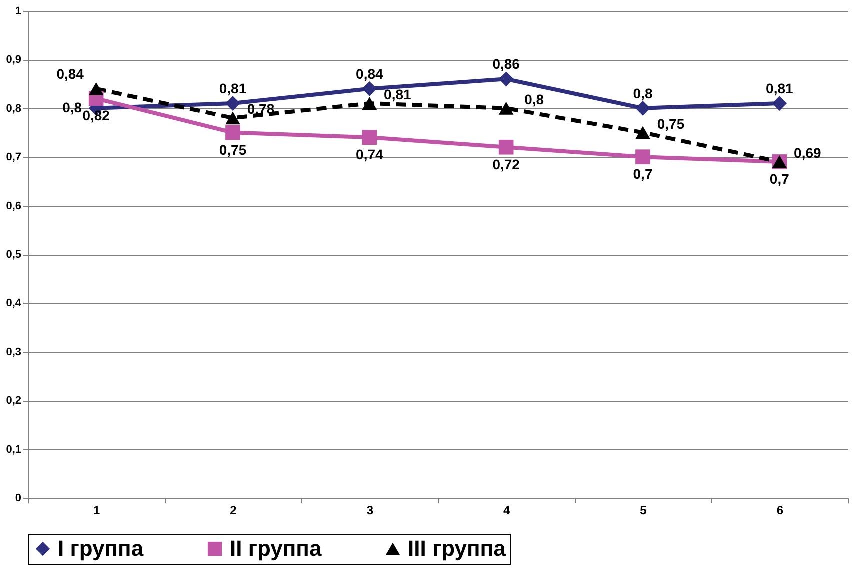 Image resolution: width=854 pixels, height=570 pixels. Describe the element at coordinates (808, 152) in the screenshot. I see `data-label: 0,69` at that location.